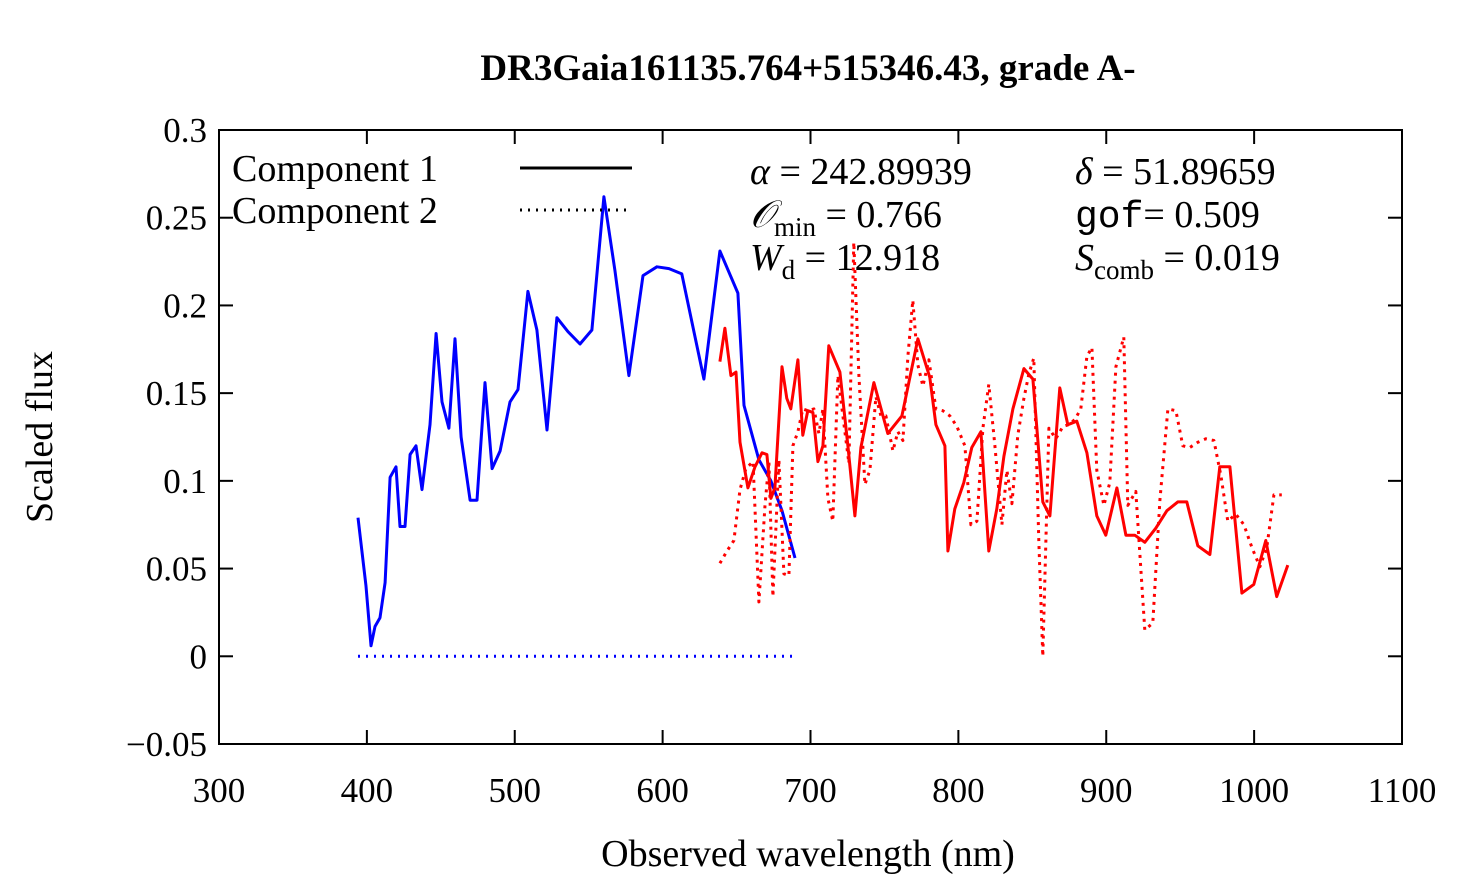  I want to click on annotation-subscript: d, so click(789, 270).